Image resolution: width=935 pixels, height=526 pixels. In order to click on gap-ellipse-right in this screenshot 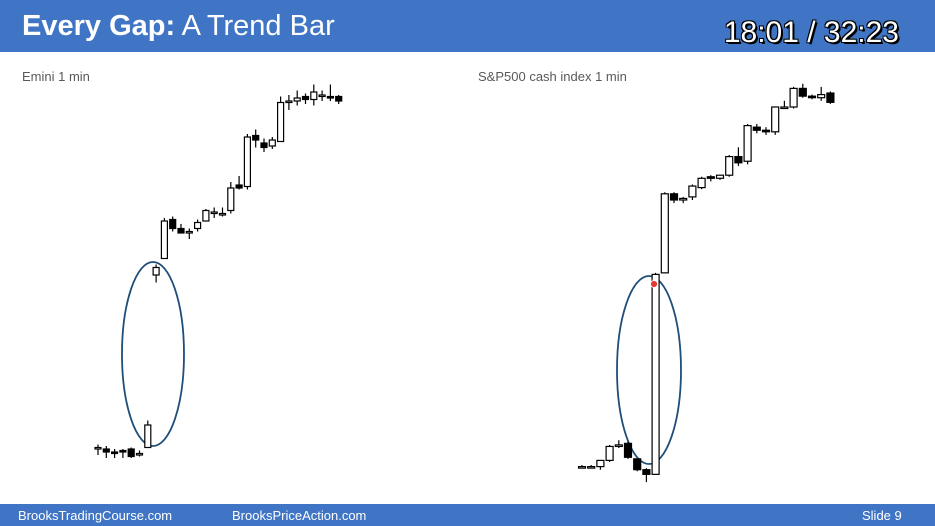, I will do `click(649, 370)`.